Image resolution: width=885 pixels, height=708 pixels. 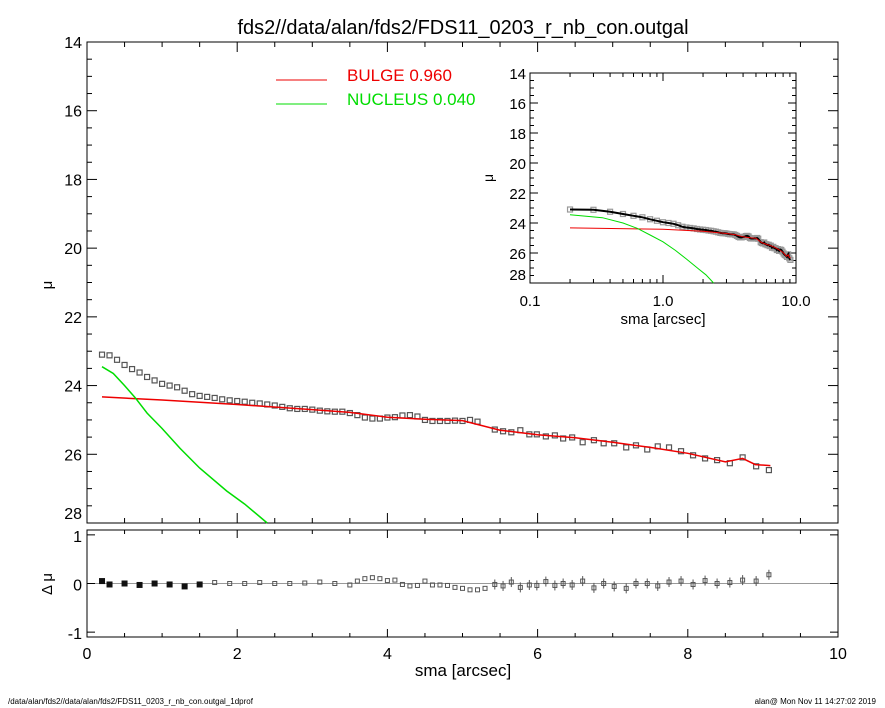 I want to click on main-ylabel: μ, so click(x=47, y=285).